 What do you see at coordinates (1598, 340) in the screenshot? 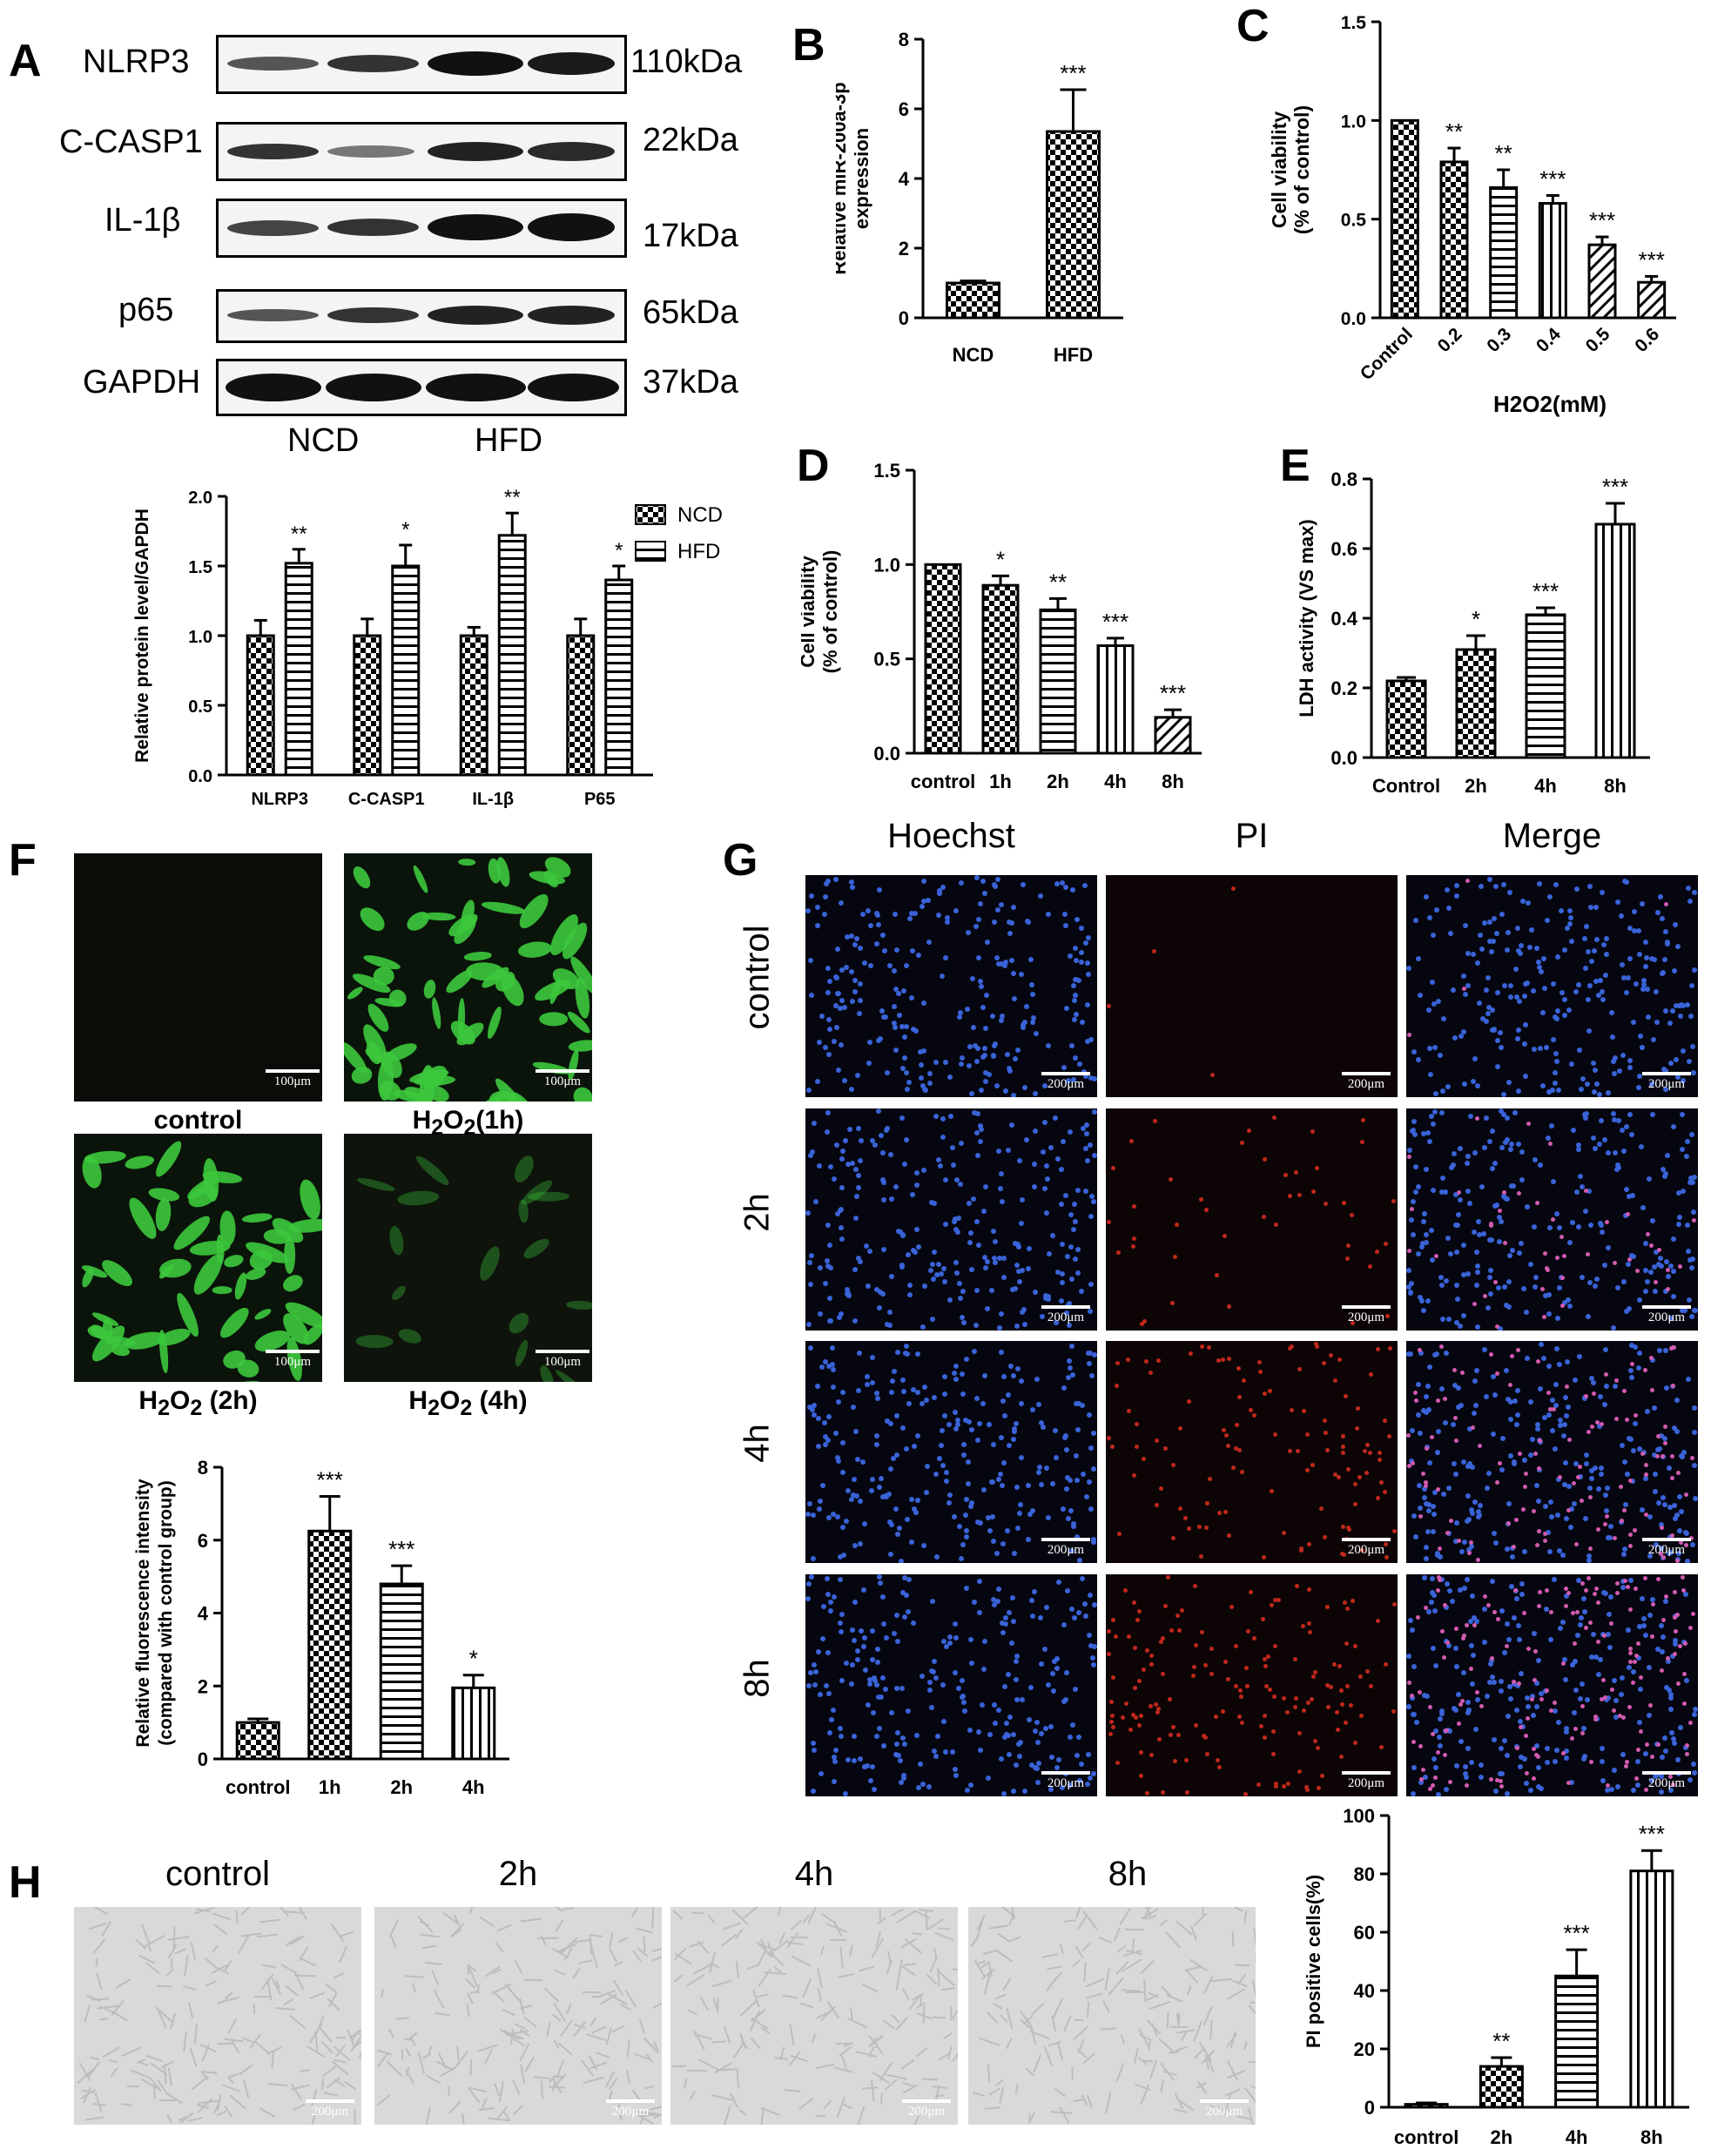
I see `x-tick-label: 0.5` at bounding box center [1598, 340].